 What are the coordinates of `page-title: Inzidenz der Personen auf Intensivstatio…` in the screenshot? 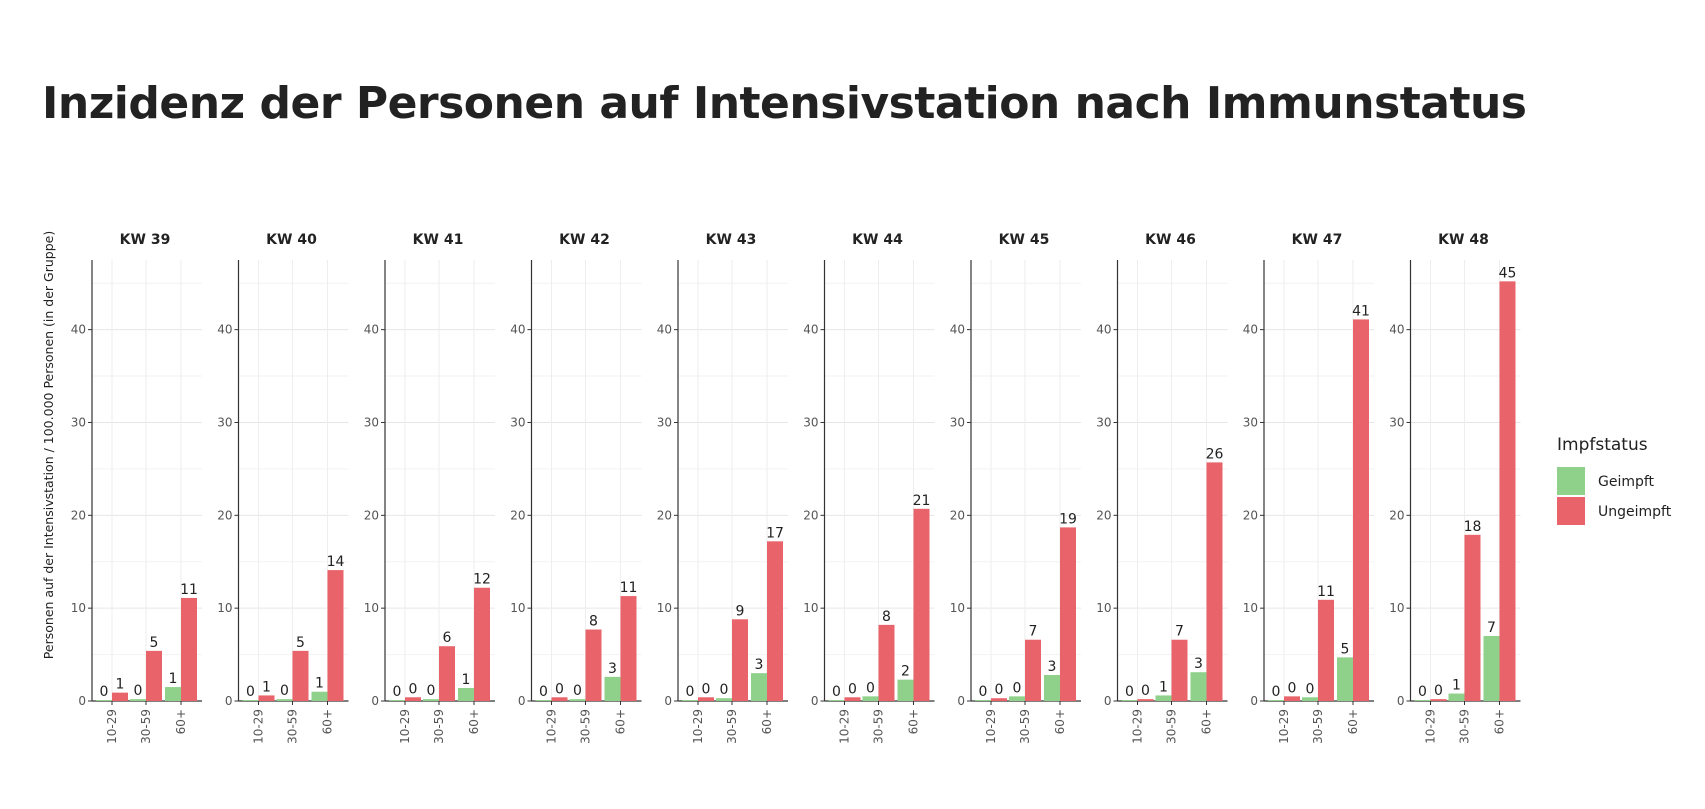 It's located at (784, 103).